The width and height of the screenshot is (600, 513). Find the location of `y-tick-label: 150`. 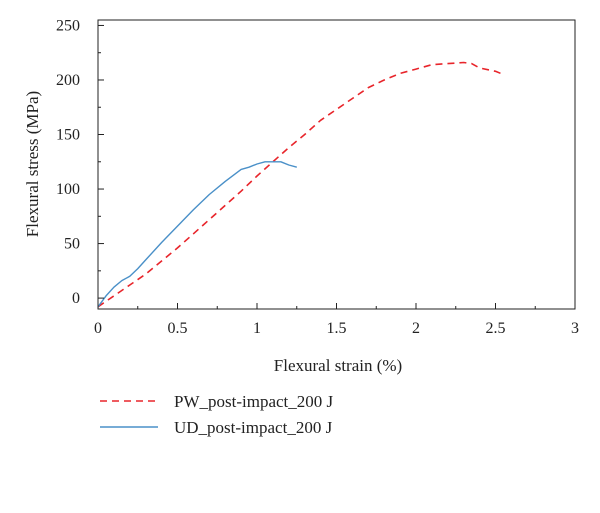

y-tick-label: 150 is located at coordinates (68, 135).